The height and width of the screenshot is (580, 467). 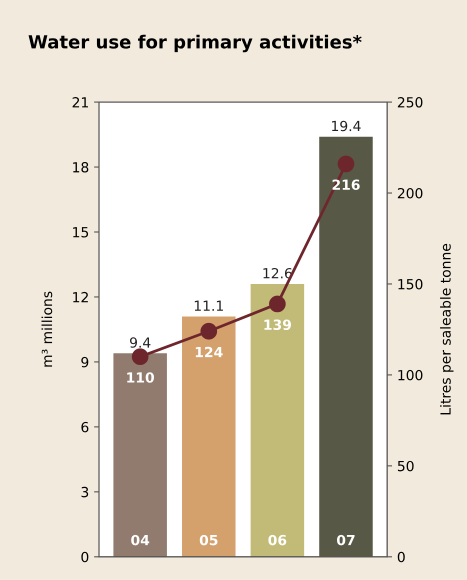 What do you see at coordinates (401, 557) in the screenshot?
I see `y2-tick-label: 0` at bounding box center [401, 557].